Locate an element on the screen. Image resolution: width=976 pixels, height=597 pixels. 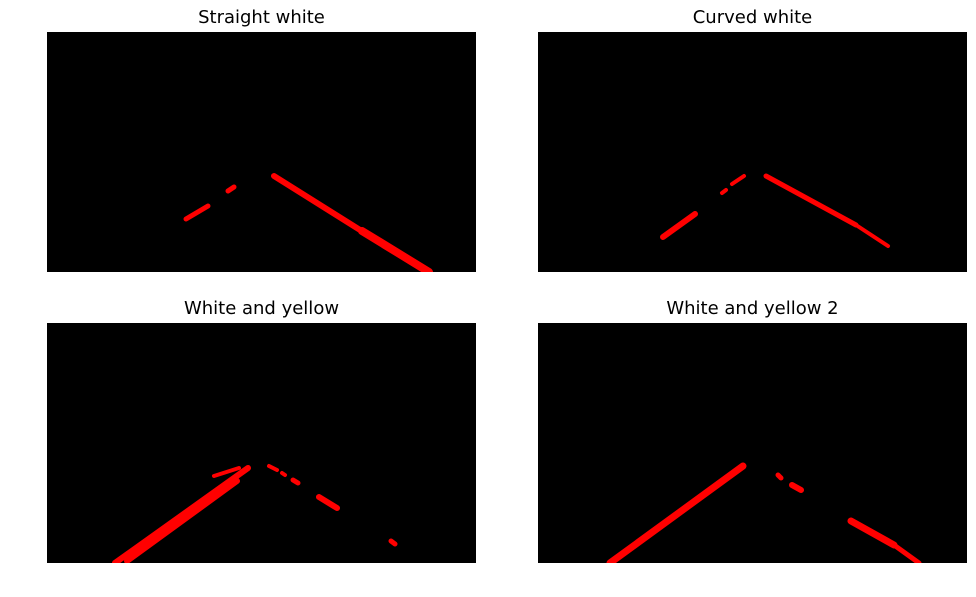
panel-title: Straight white is located at coordinates (261, 17).